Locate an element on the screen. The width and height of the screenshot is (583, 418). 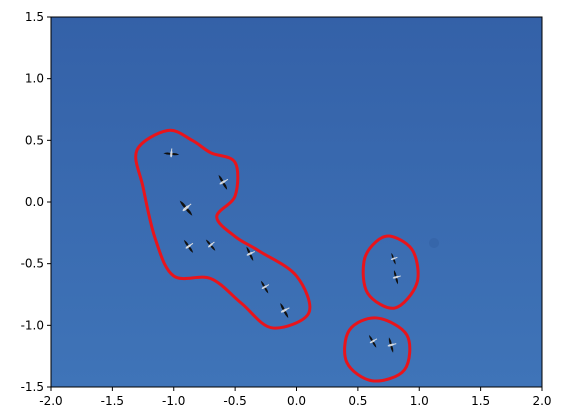
y-tick-label: -0.5 is located at coordinates (32, 264).